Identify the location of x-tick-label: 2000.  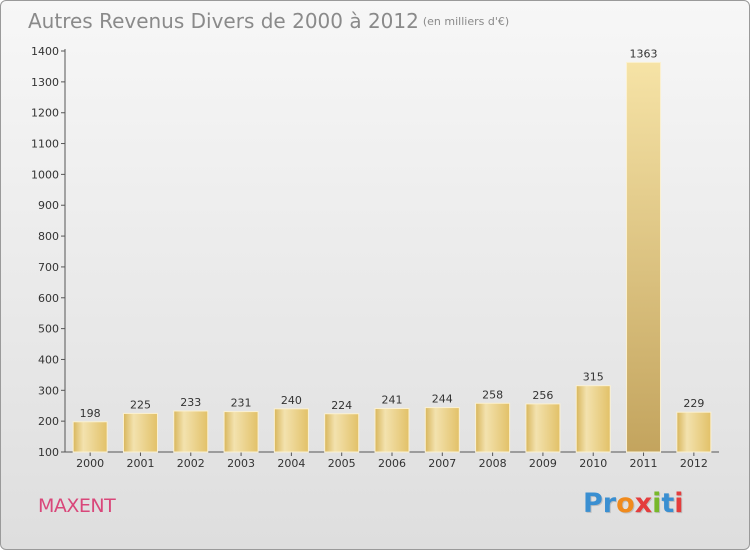
(90, 463).